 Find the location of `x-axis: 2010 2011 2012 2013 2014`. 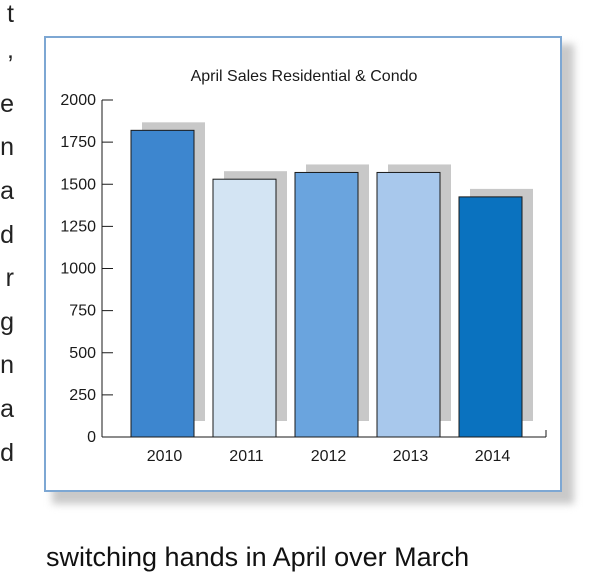

x-axis: 2010 2011 2012 2013 2014 is located at coordinates (324, 447).